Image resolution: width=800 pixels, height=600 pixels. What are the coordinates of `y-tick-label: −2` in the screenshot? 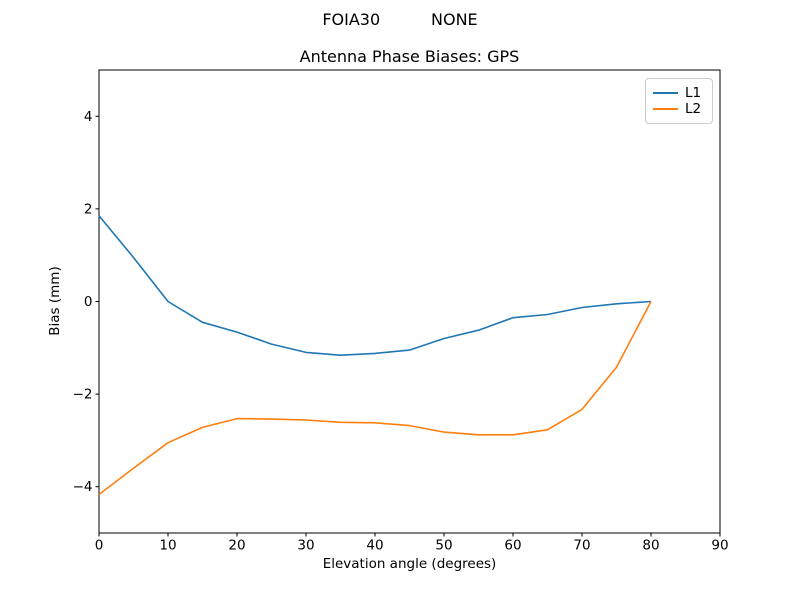 It's located at (83, 395).